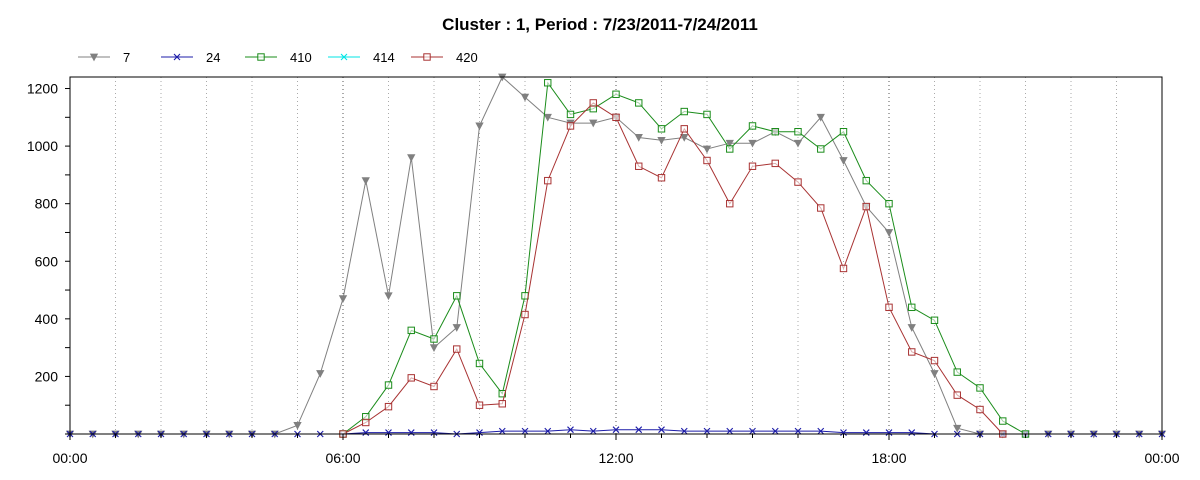 The height and width of the screenshot is (480, 1200). Describe the element at coordinates (47, 319) in the screenshot. I see `y-tick-label: 400` at that location.